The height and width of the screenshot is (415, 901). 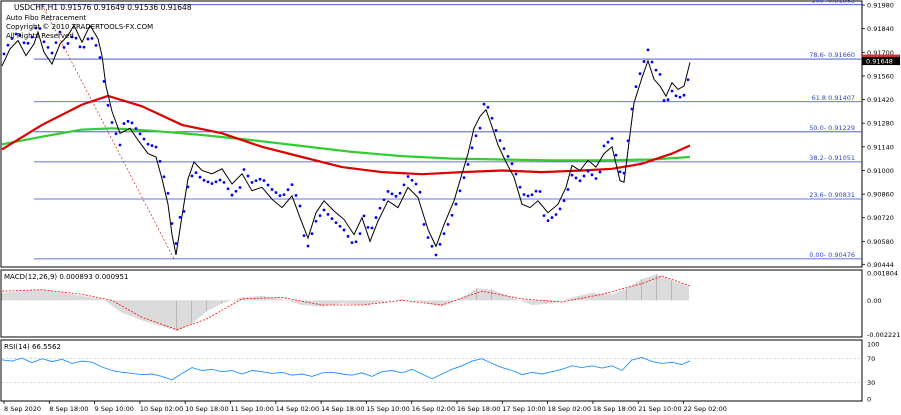 What do you see at coordinates (387, 409) in the screenshot?
I see `x-tick-label: 15 Sep 10:00` at bounding box center [387, 409].